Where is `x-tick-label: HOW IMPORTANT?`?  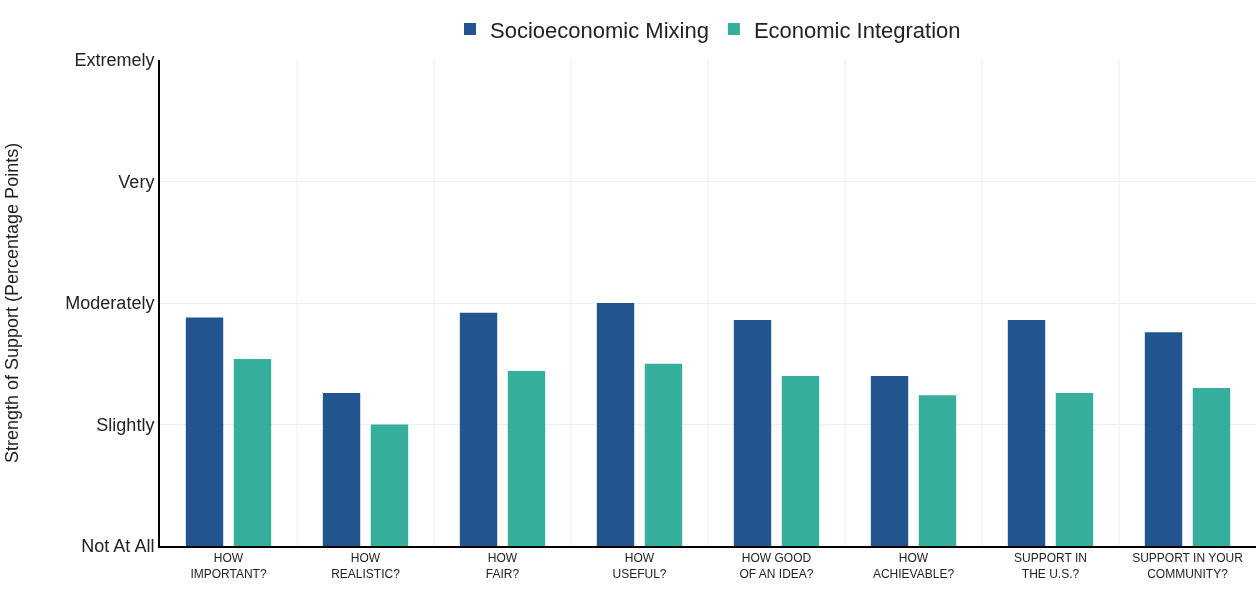
x-tick-label: HOW IMPORTANT? is located at coordinates (228, 566).